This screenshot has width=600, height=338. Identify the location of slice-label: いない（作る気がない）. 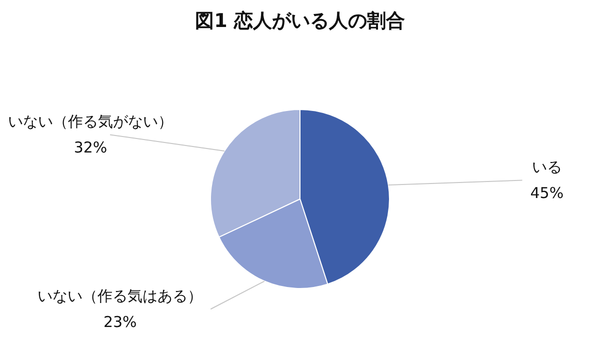
(90, 121).